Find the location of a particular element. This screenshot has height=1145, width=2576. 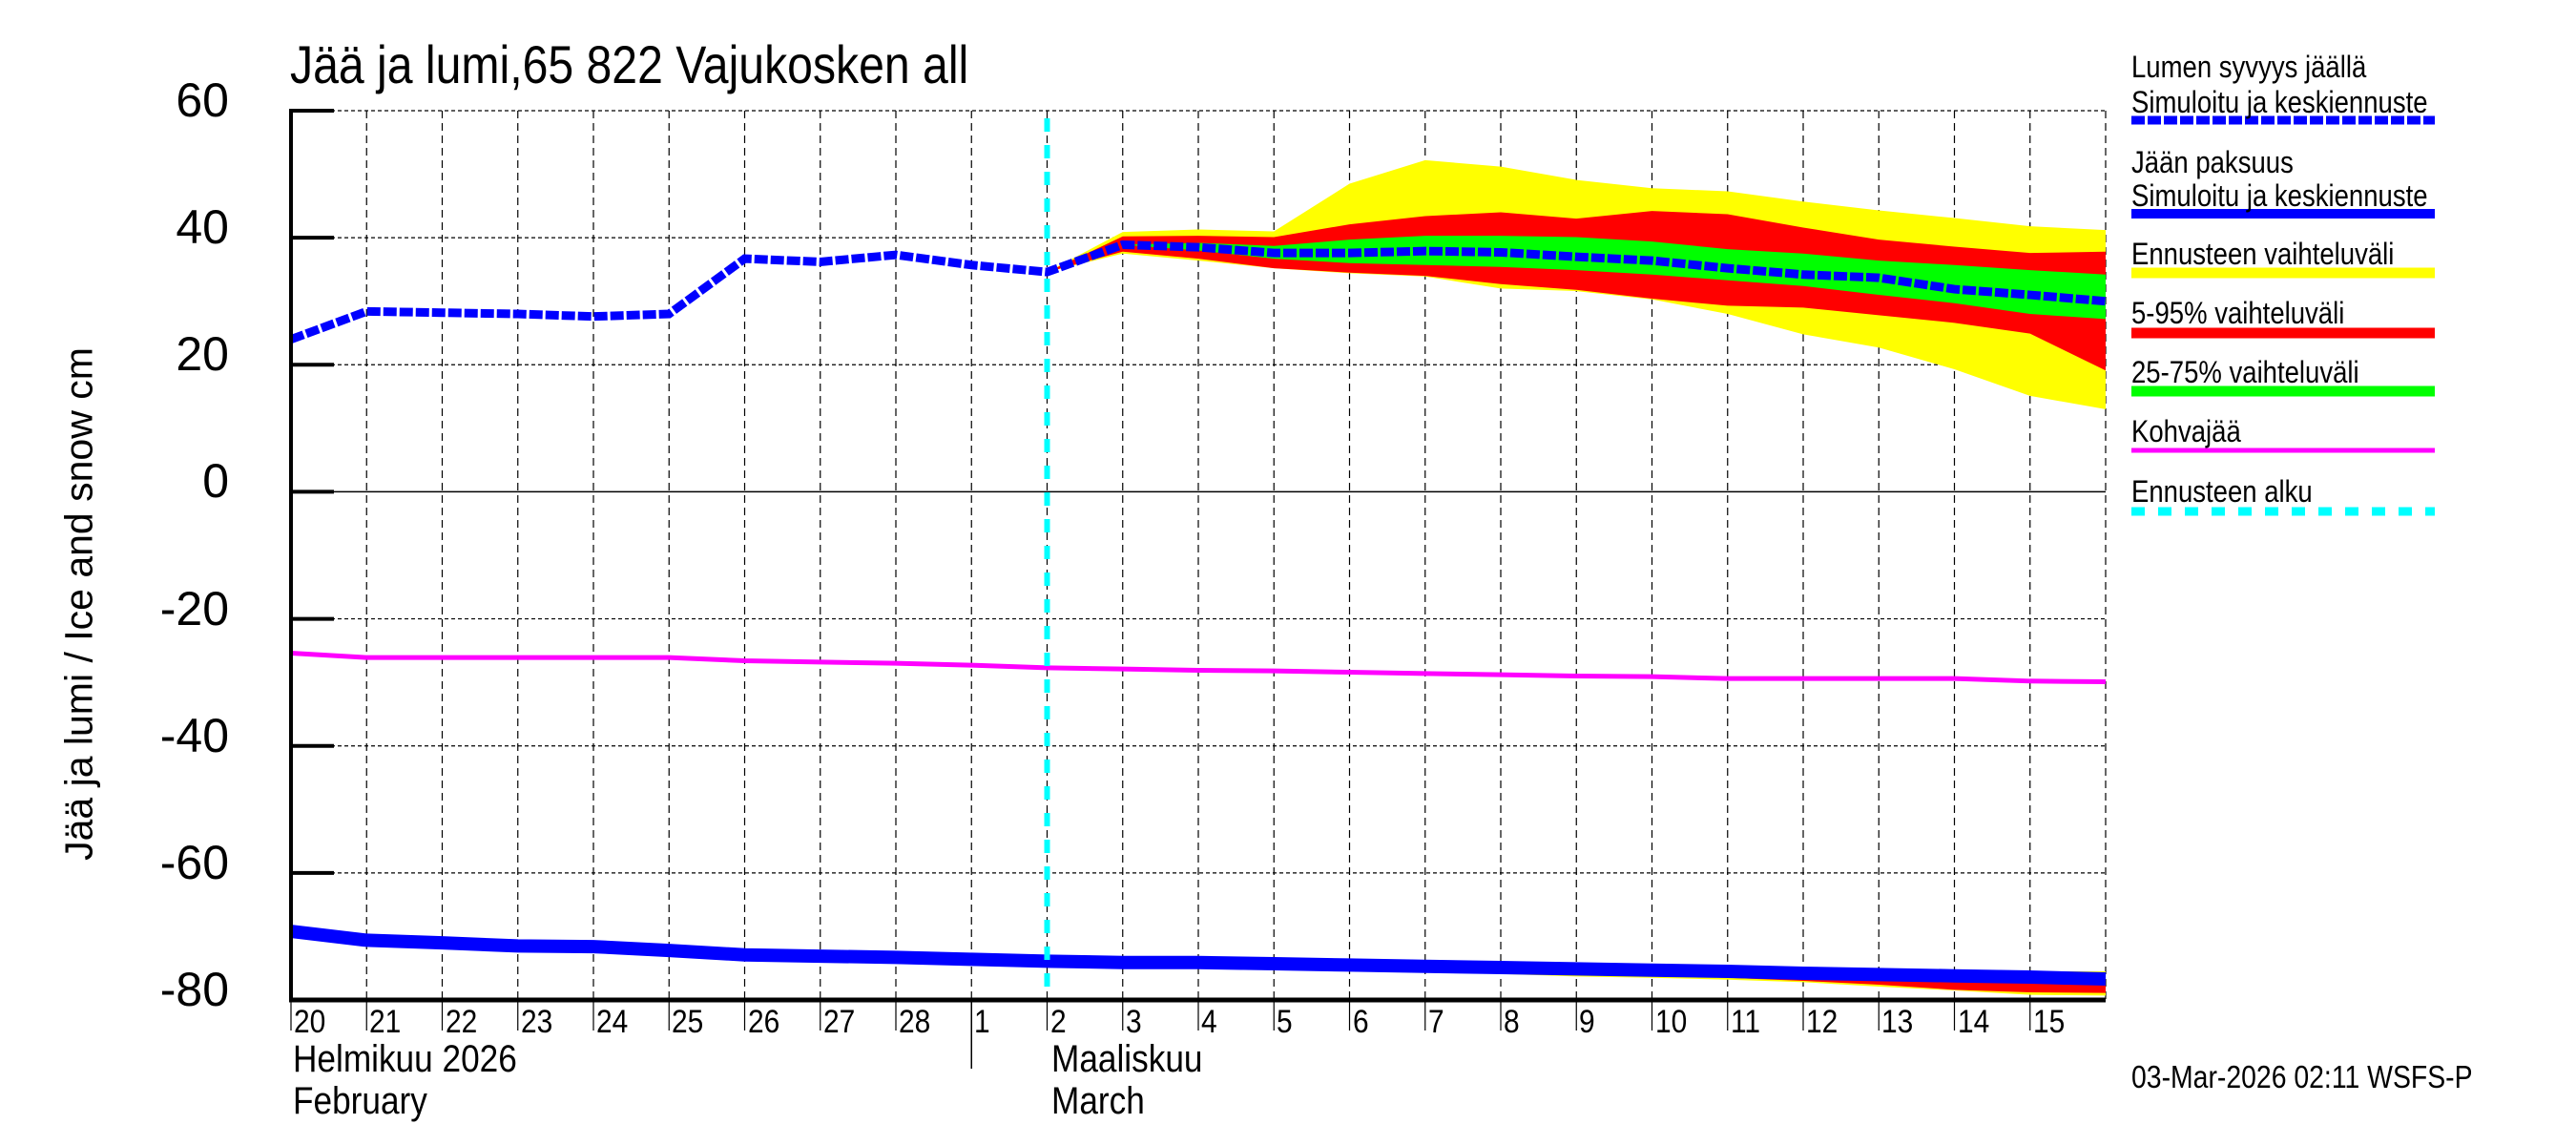

x-tick-label: 10 is located at coordinates (1670, 1022).